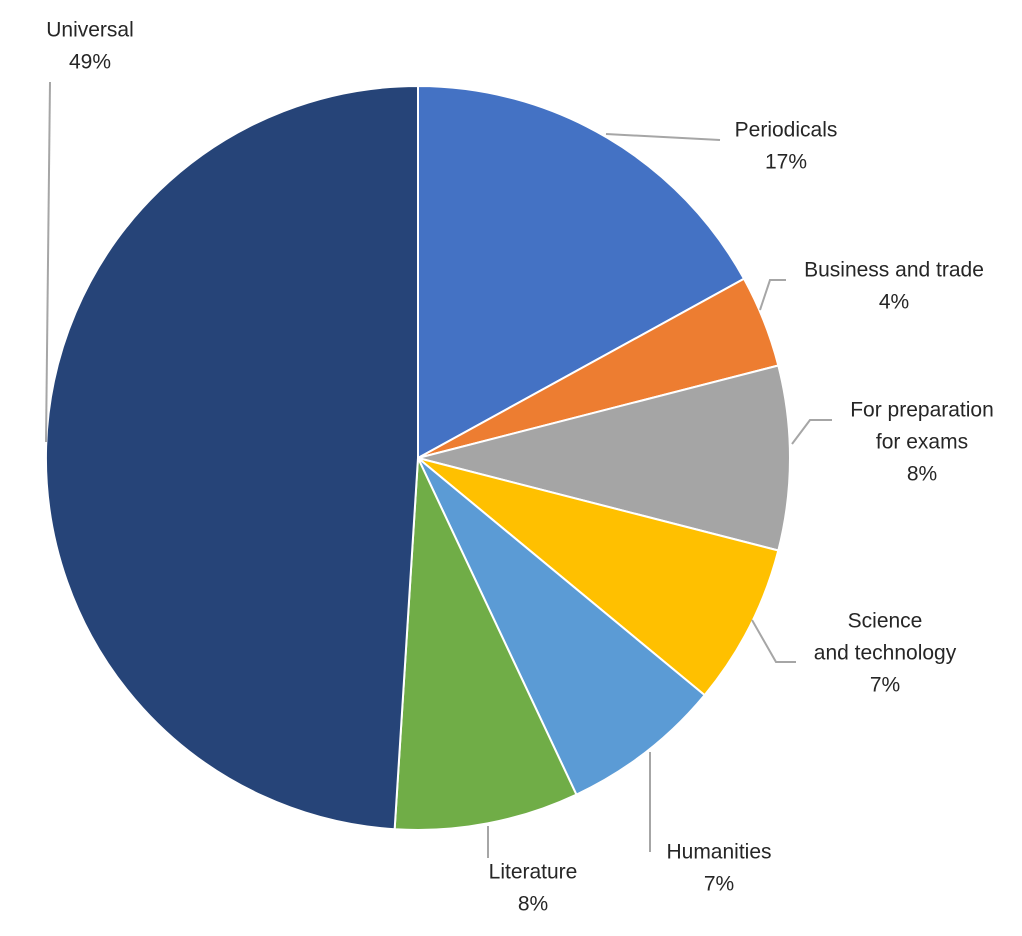  What do you see at coordinates (885, 621) in the screenshot?
I see `slice-name-label: Science` at bounding box center [885, 621].